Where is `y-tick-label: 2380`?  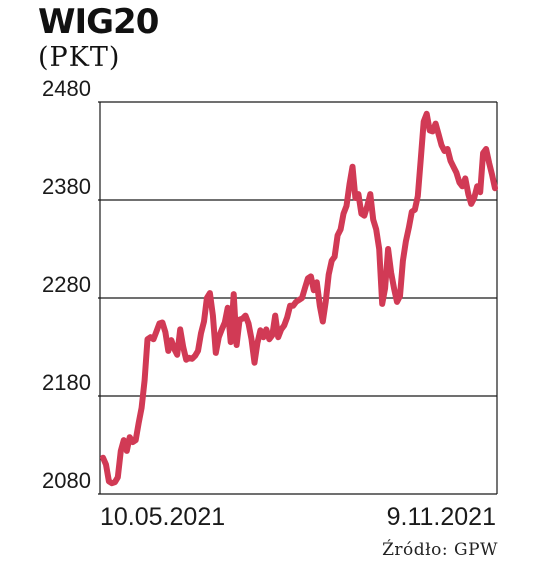 y-tick-label: 2380 is located at coordinates (66, 186).